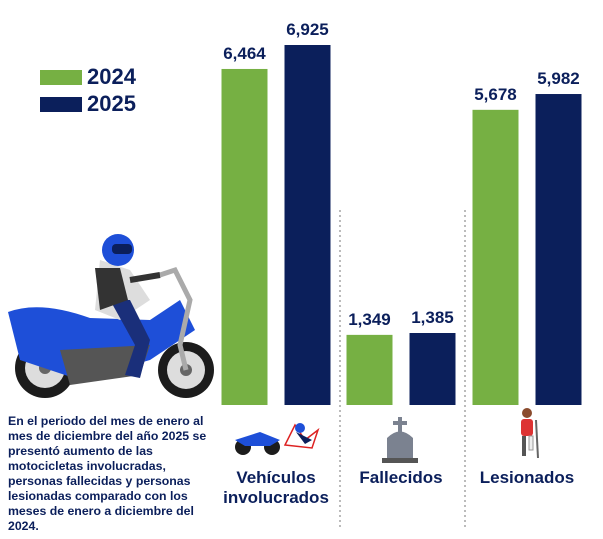  I want to click on value-label: 6,925, so click(307, 29).